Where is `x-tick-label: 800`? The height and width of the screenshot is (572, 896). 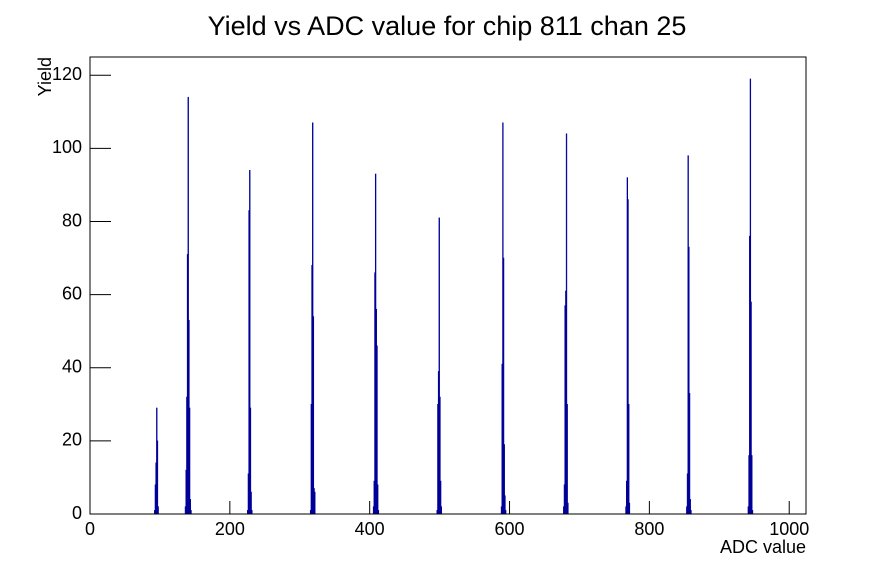 x-tick-label: 800 is located at coordinates (649, 529).